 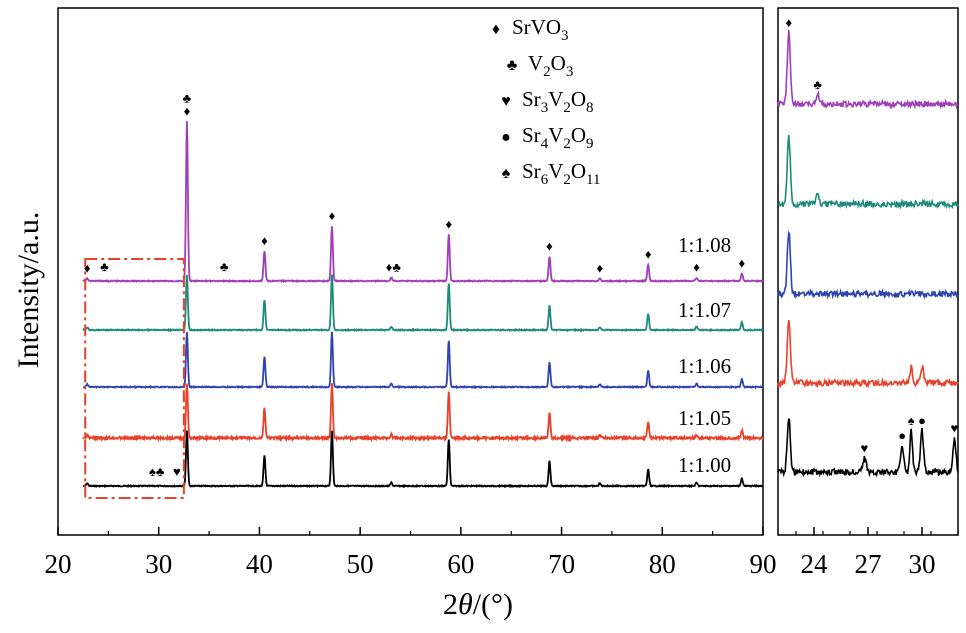 I want to click on legend-label: V2O3, so click(x=550, y=65).